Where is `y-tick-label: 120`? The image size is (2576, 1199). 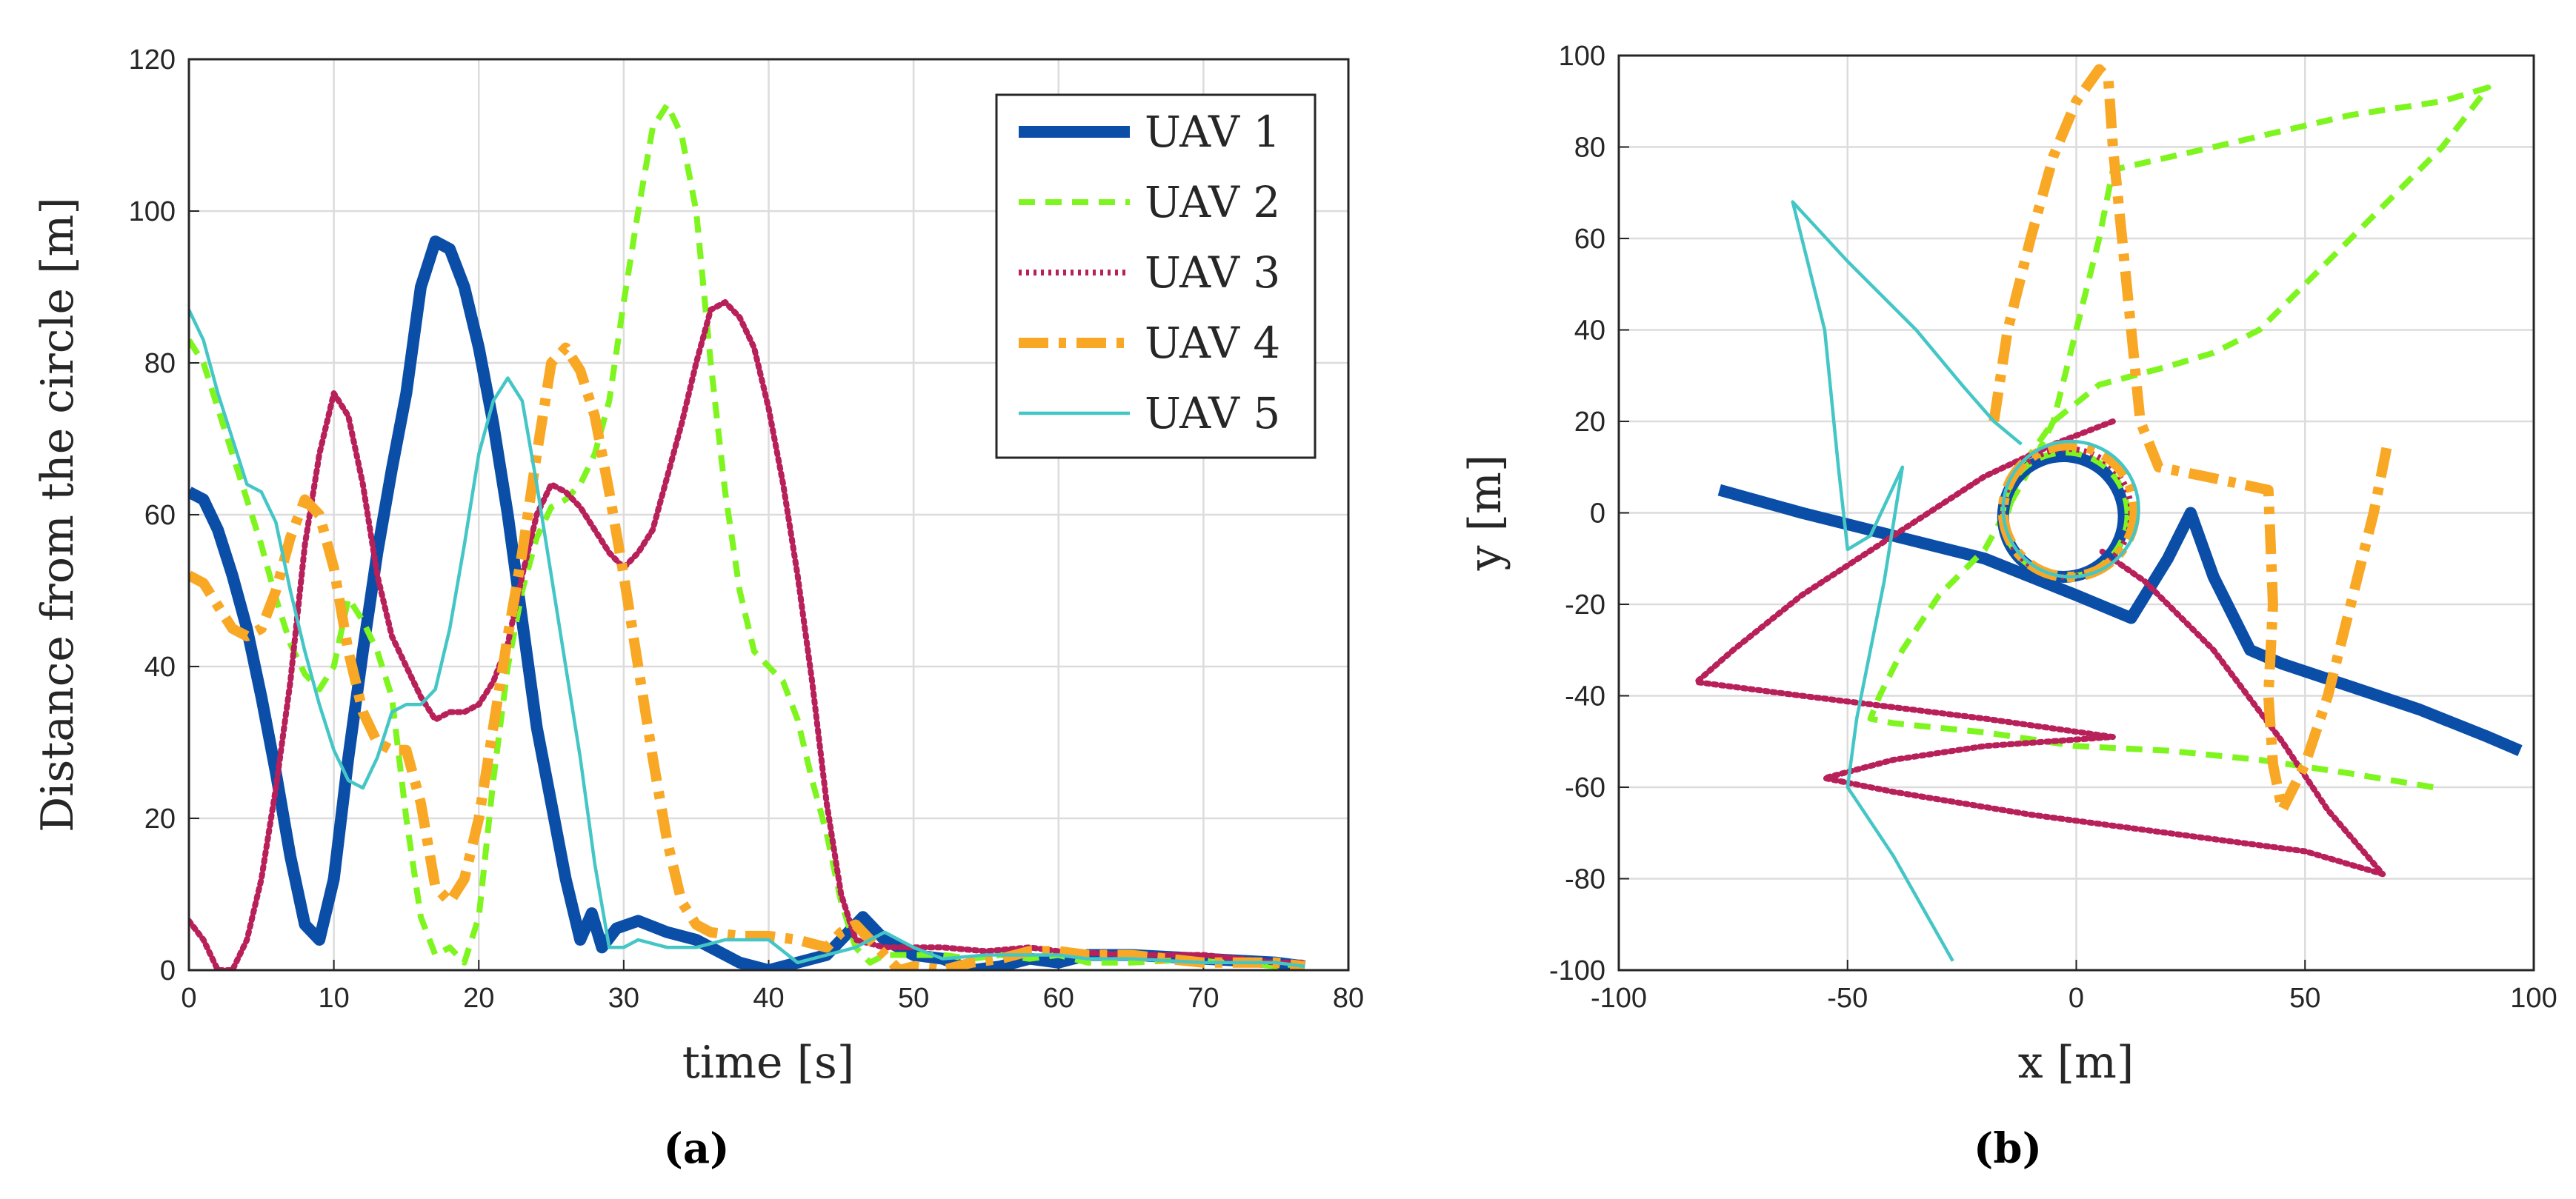
y-tick-label: 120 is located at coordinates (152, 60).